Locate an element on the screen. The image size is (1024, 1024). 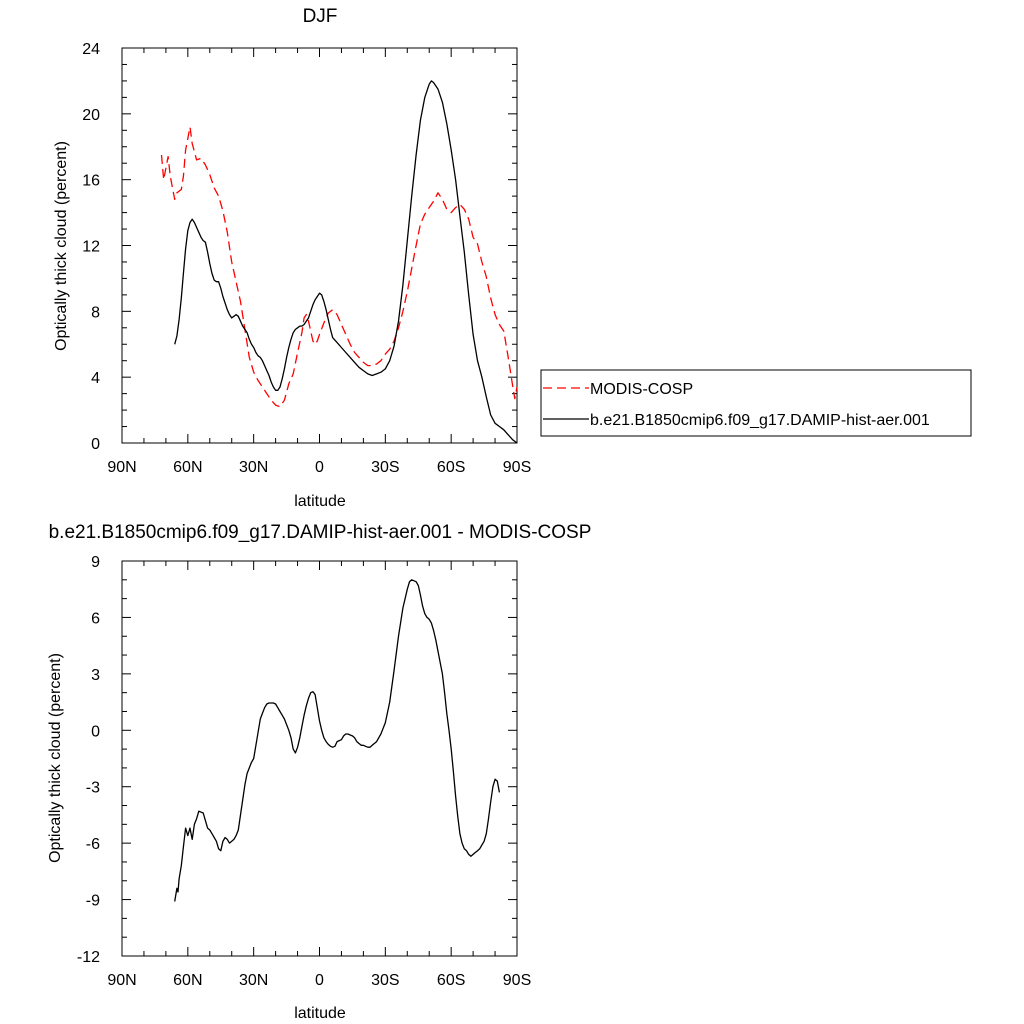
bottom-plot-series is located at coordinates (337, 740).